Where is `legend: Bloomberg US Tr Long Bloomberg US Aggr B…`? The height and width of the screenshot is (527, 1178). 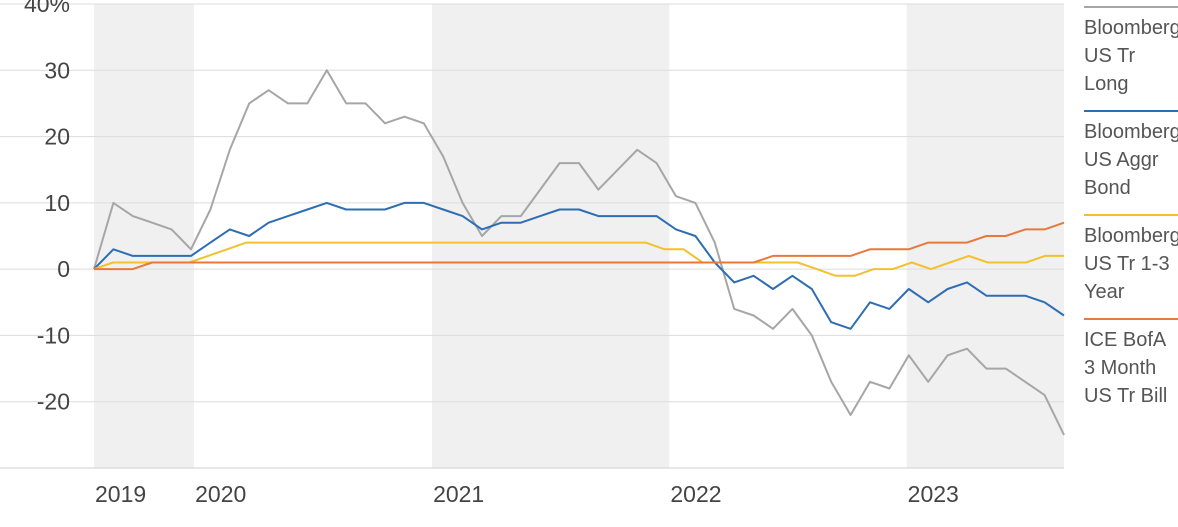
legend: Bloomberg US Tr Long Bloomberg US Aggr B… is located at coordinates (1131, 214).